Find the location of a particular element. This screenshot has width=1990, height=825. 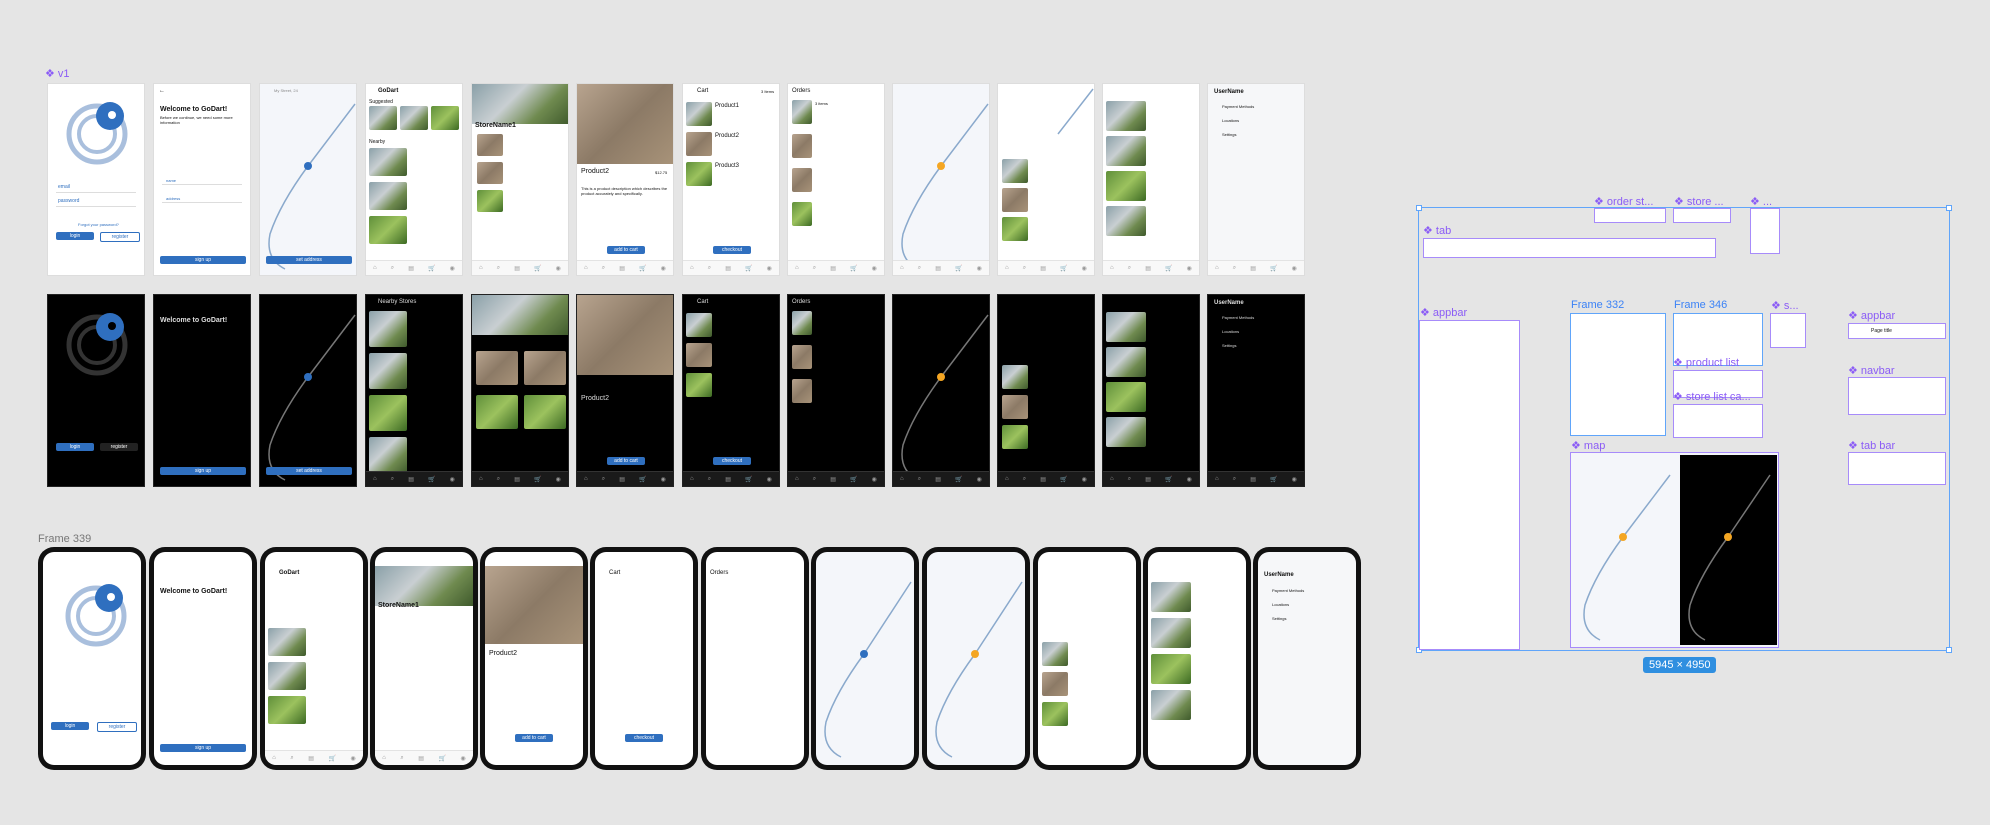

tab-component is located at coordinates (1569, 248).